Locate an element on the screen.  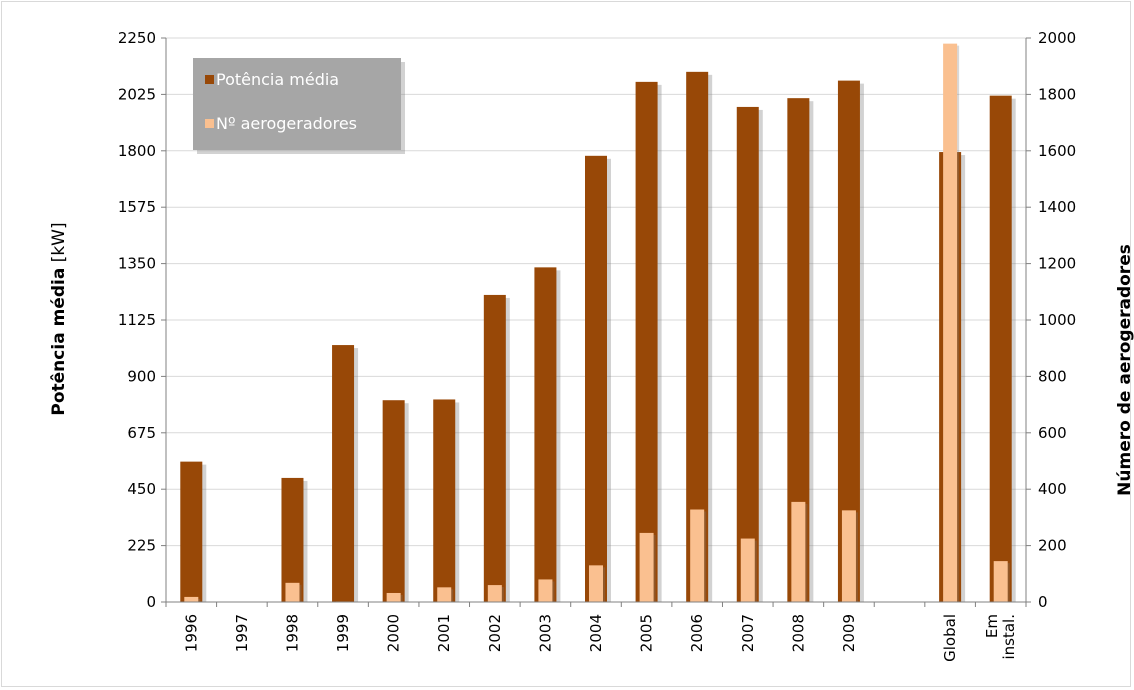
left-axis-title-unit: [kW] is located at coordinates (59, 244).